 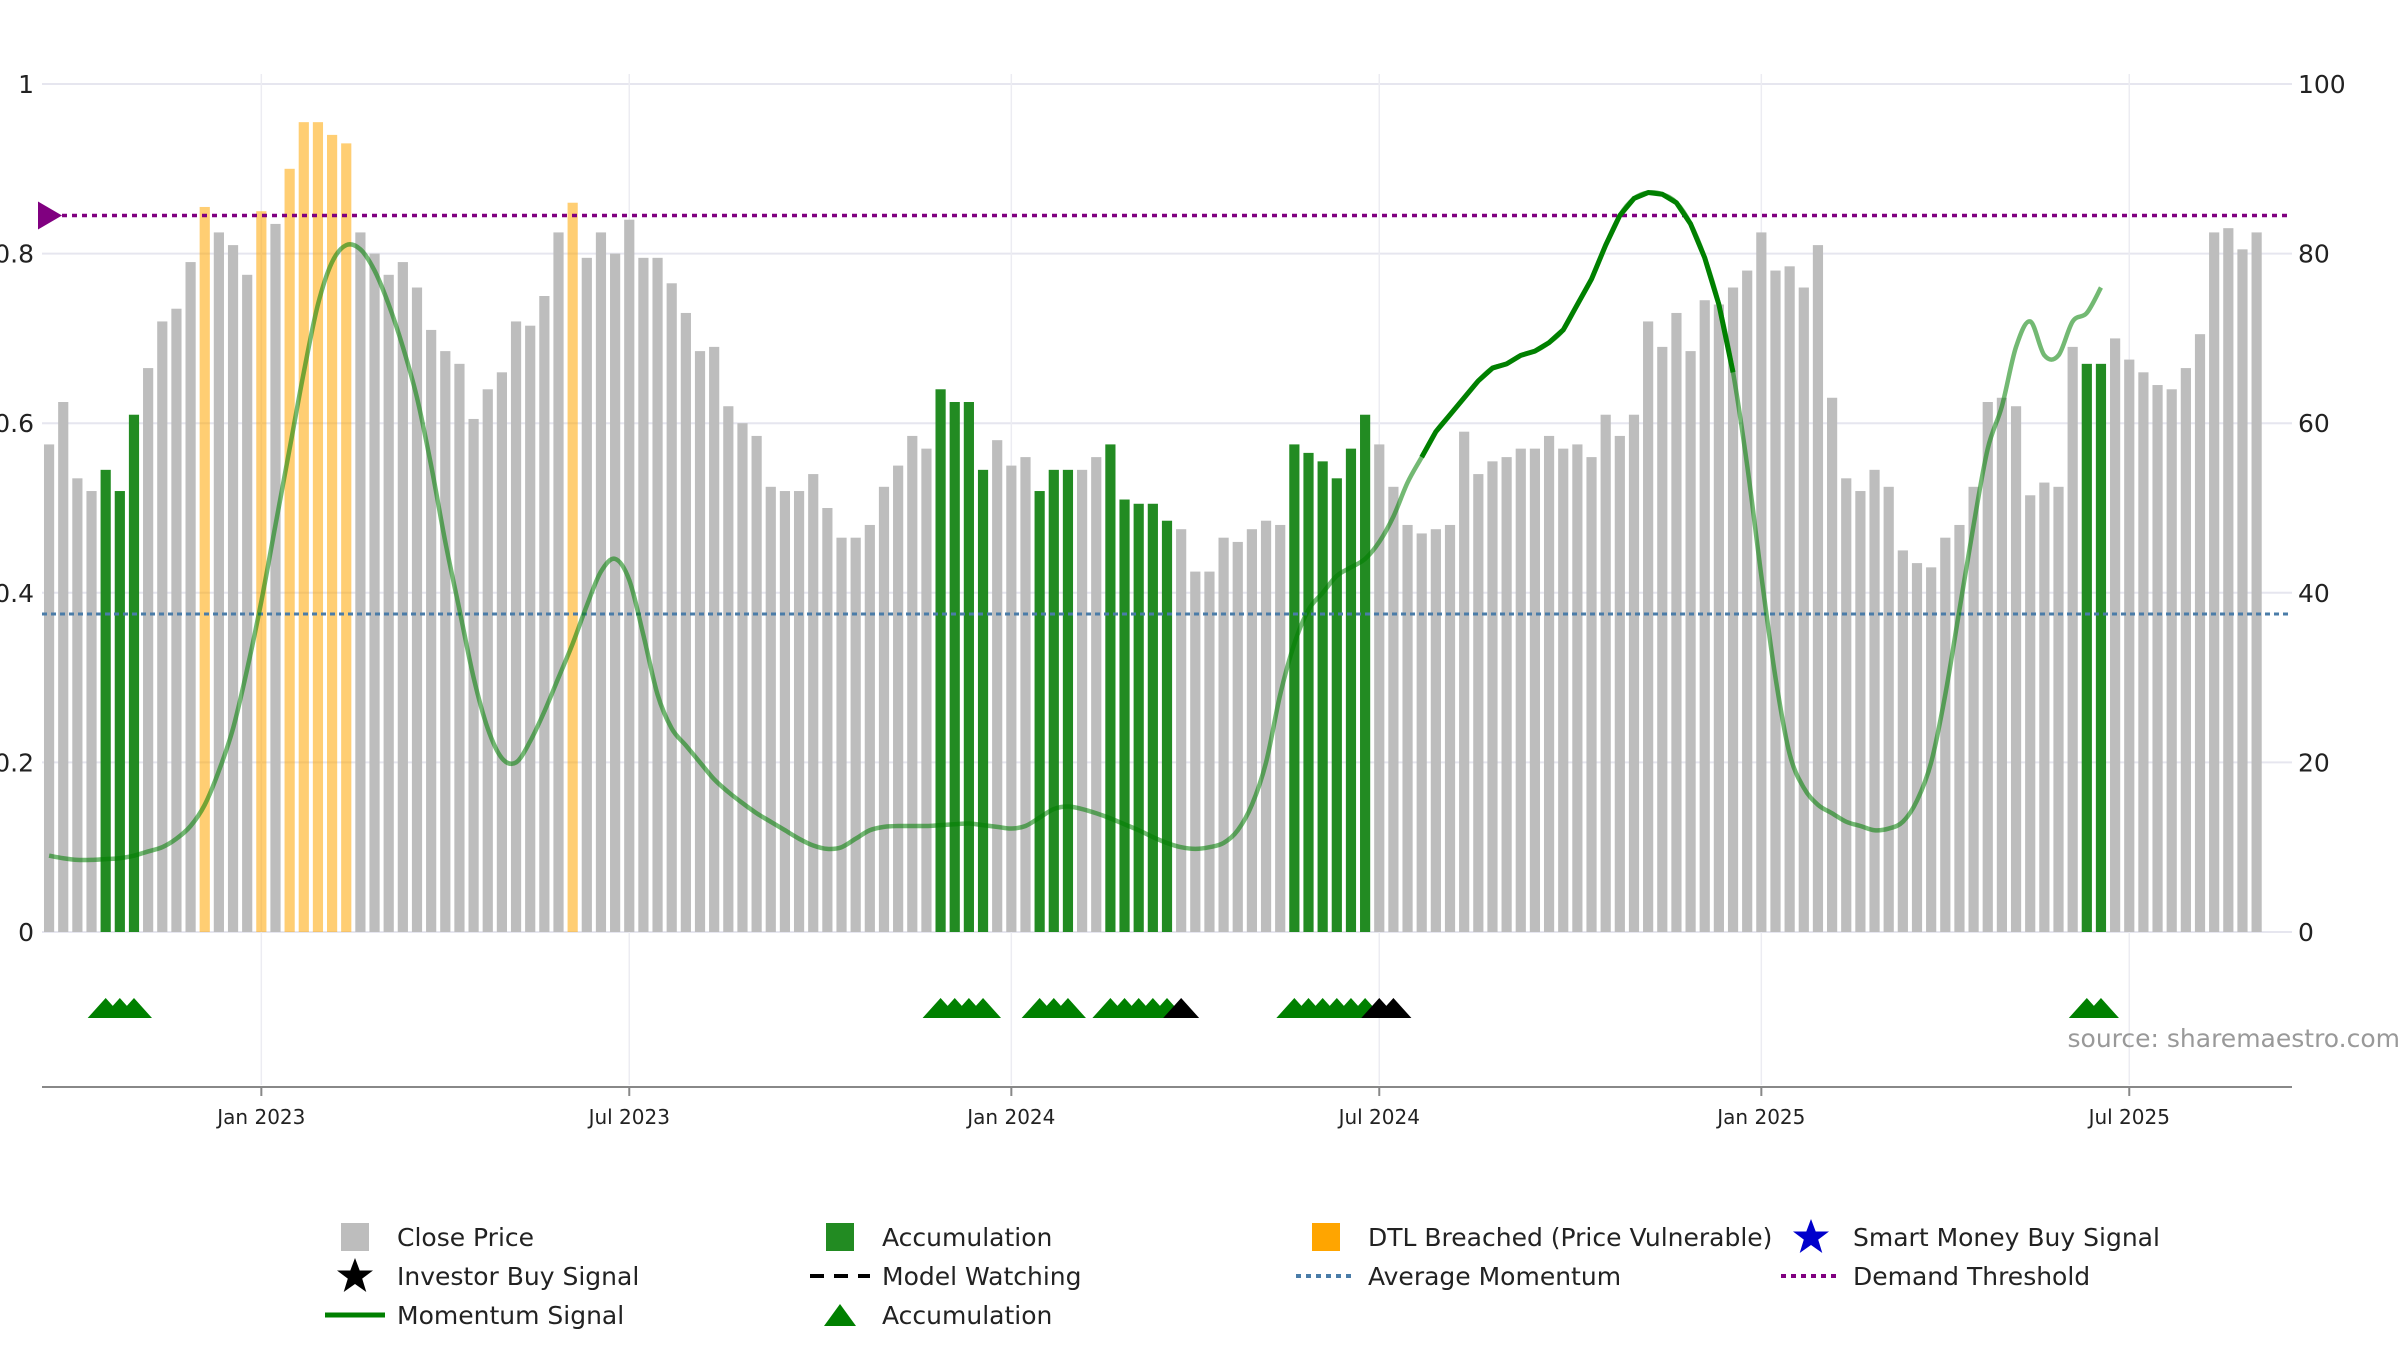 What do you see at coordinates (2322, 84) in the screenshot?
I see `right-axis-tick-label: 100` at bounding box center [2322, 84].